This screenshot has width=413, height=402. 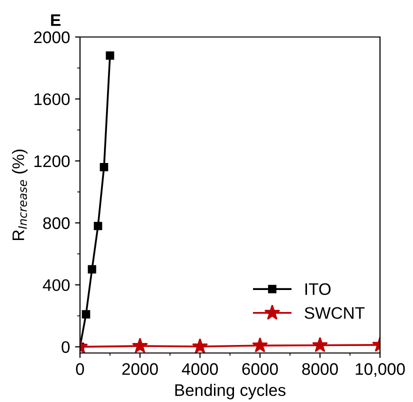 What do you see at coordinates (56, 223) in the screenshot?
I see `y-tick-label: 800` at bounding box center [56, 223].